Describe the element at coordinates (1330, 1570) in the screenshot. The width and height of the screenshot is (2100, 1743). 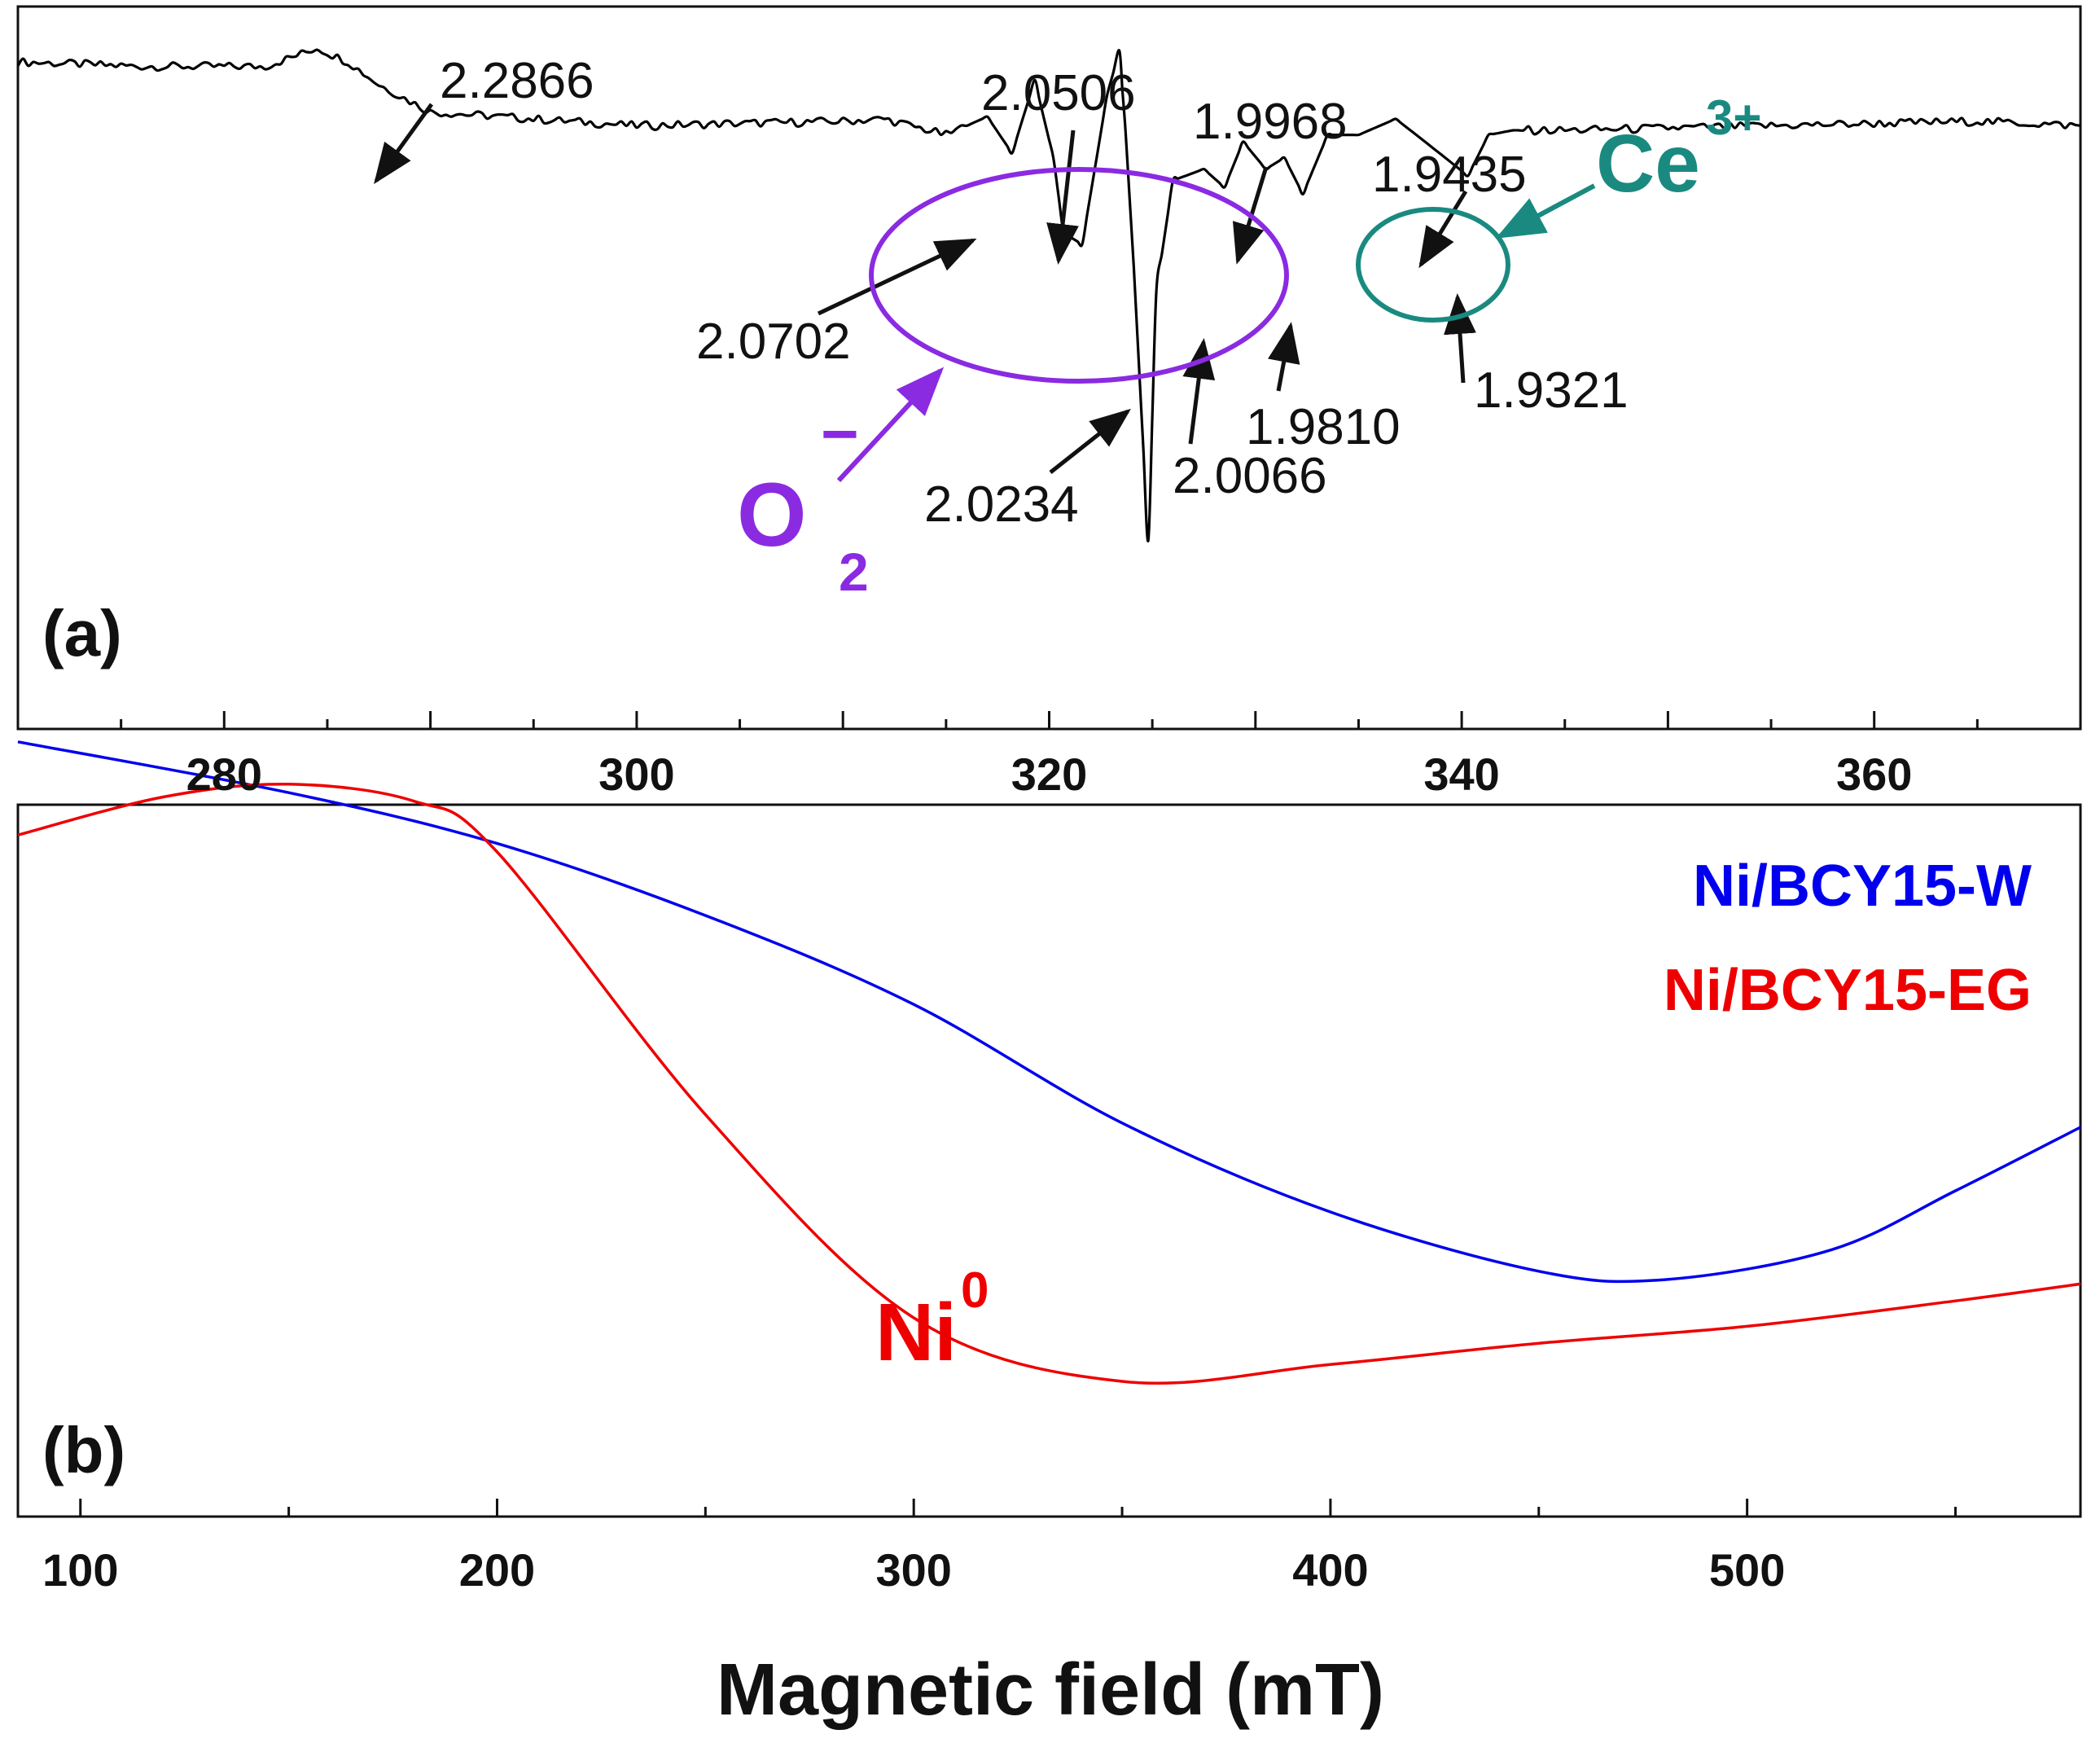
I see `panel-b-tick-label: 400` at that location.